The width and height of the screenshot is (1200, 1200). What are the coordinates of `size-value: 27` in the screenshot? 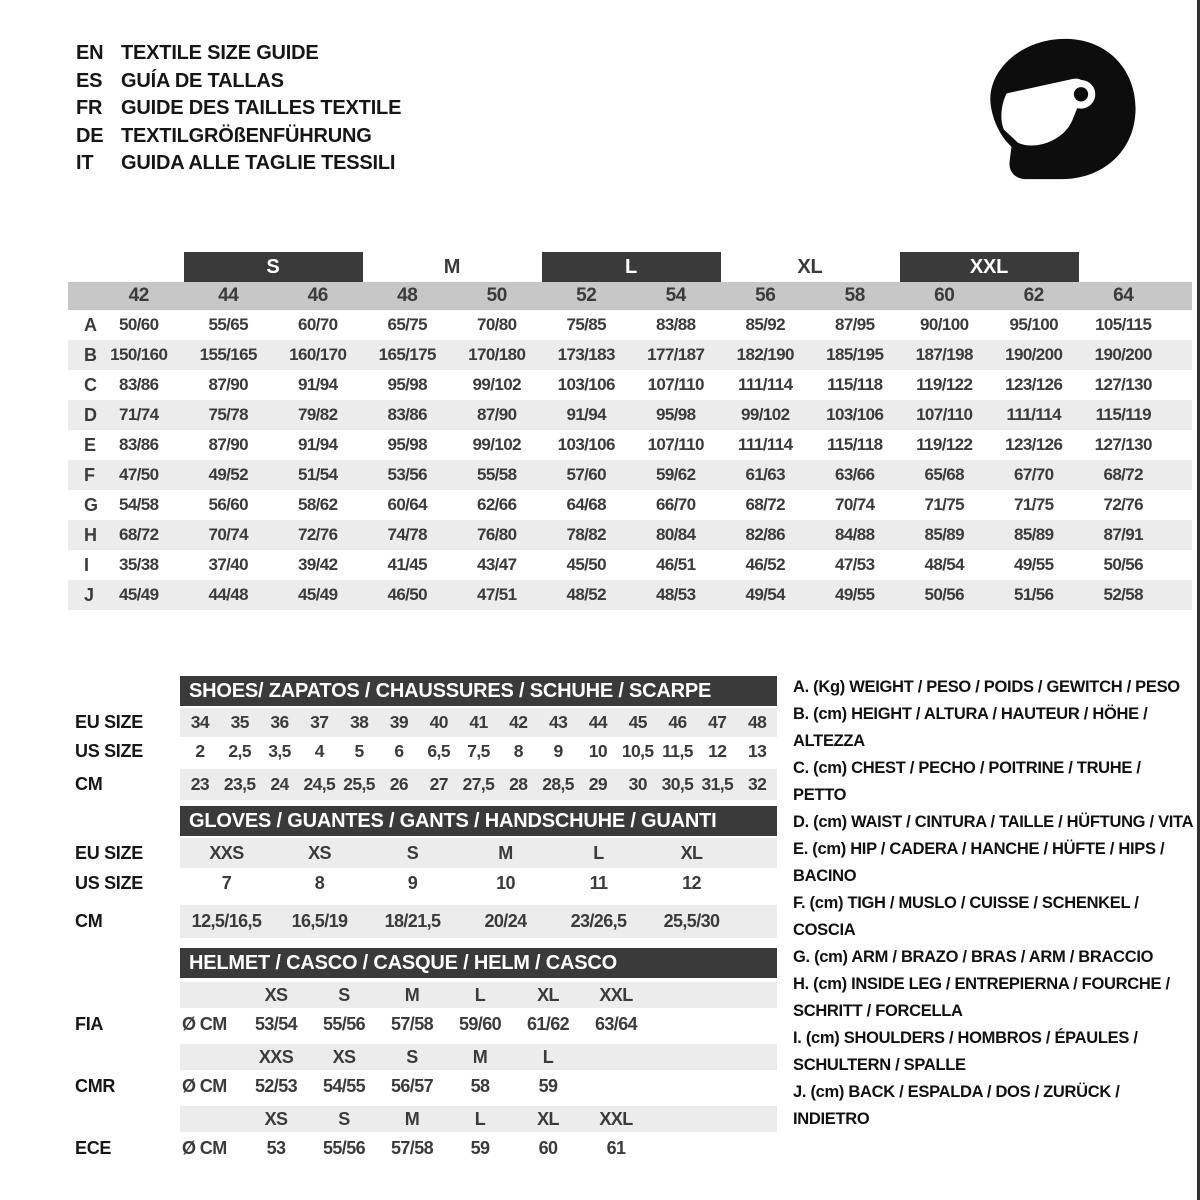 It's located at (439, 784).